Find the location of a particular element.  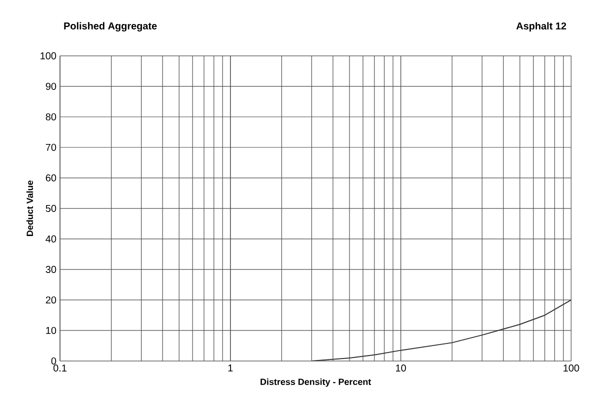

y-axis-title: Deduct Value is located at coordinates (30, 208).